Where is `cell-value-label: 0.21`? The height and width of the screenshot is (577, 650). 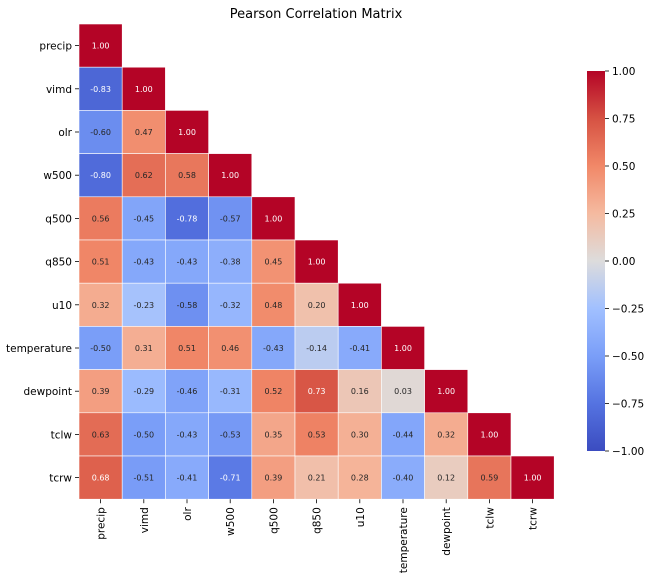 cell-value-label: 0.21 is located at coordinates (317, 478).